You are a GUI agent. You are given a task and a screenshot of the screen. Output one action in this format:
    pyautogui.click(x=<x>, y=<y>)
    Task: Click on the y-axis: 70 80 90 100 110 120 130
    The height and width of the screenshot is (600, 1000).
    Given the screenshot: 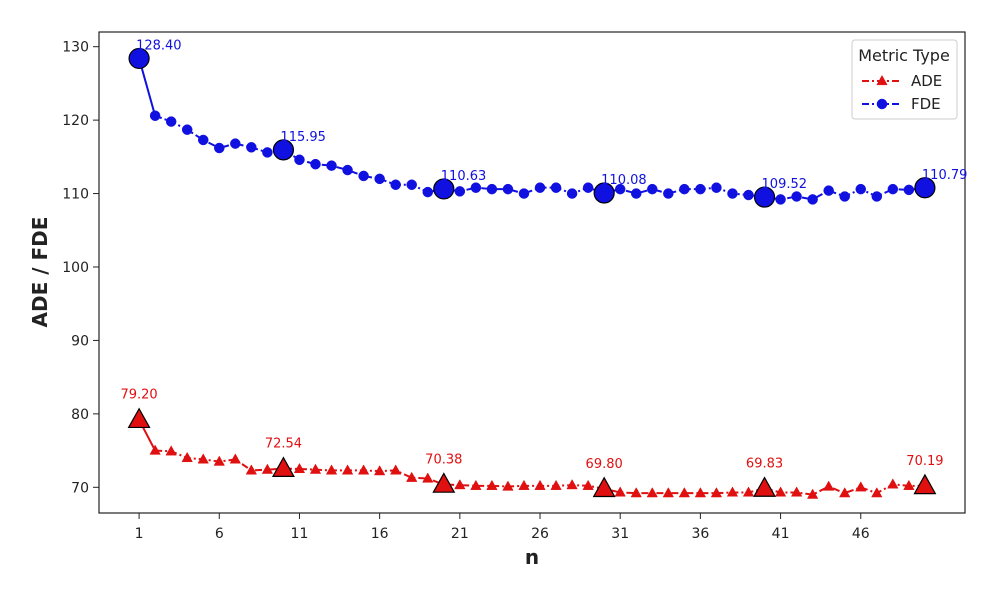 What is the action you would take?
    pyautogui.click(x=80, y=268)
    